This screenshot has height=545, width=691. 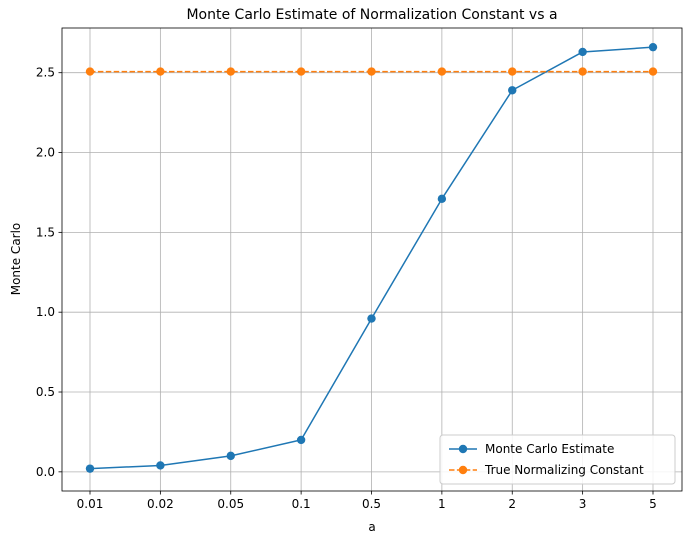 What do you see at coordinates (463, 470) in the screenshot?
I see `legend-marker-true-constant` at bounding box center [463, 470].